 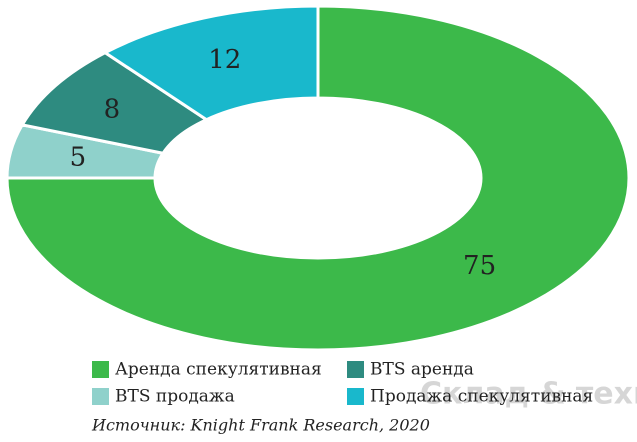 I want to click on donut-segment, so click(x=211, y=63).